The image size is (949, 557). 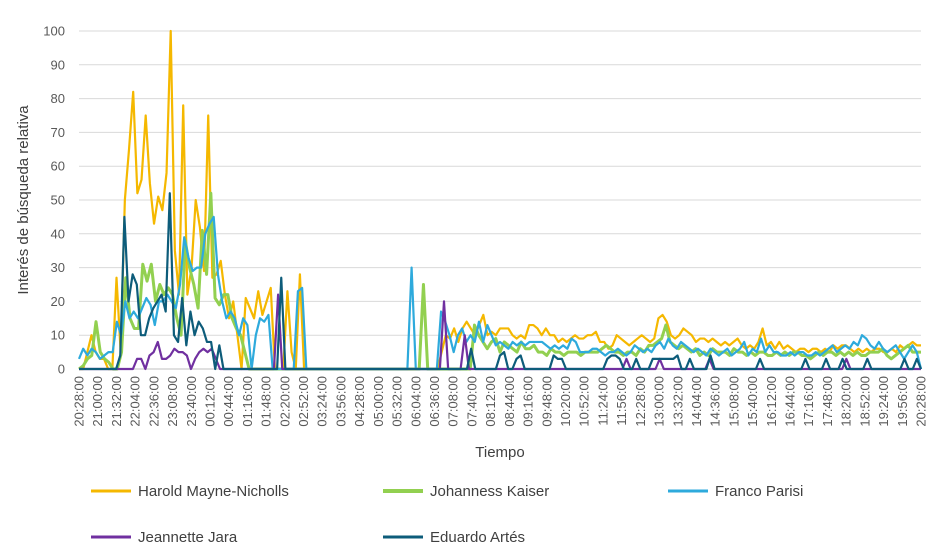 I want to click on x-tick-label: 15:40:00, so click(x=752, y=401).